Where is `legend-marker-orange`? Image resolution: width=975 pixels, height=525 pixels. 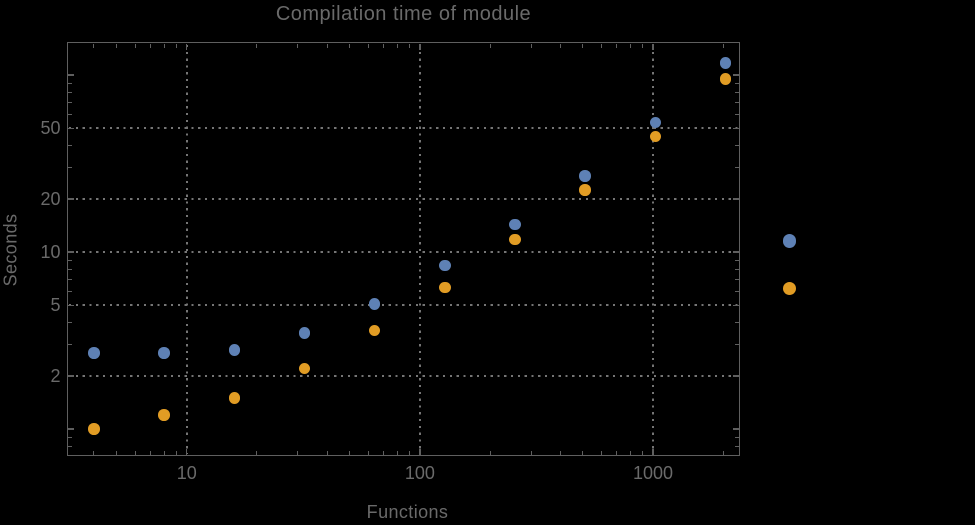 legend-marker-orange is located at coordinates (789, 288).